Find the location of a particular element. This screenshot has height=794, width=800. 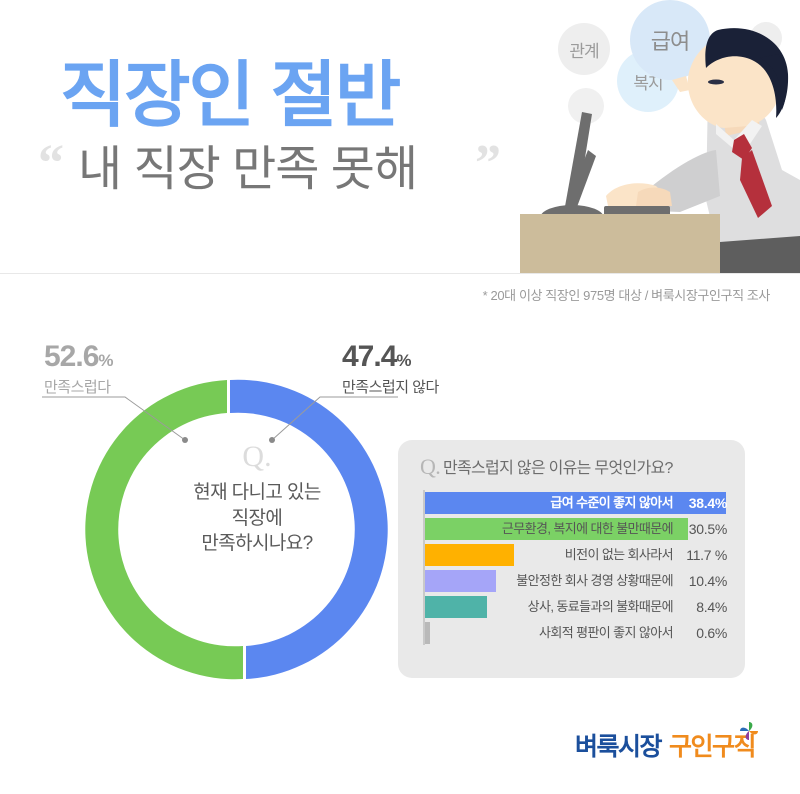

page-title: 직장인 절반 is located at coordinates (230, 96).